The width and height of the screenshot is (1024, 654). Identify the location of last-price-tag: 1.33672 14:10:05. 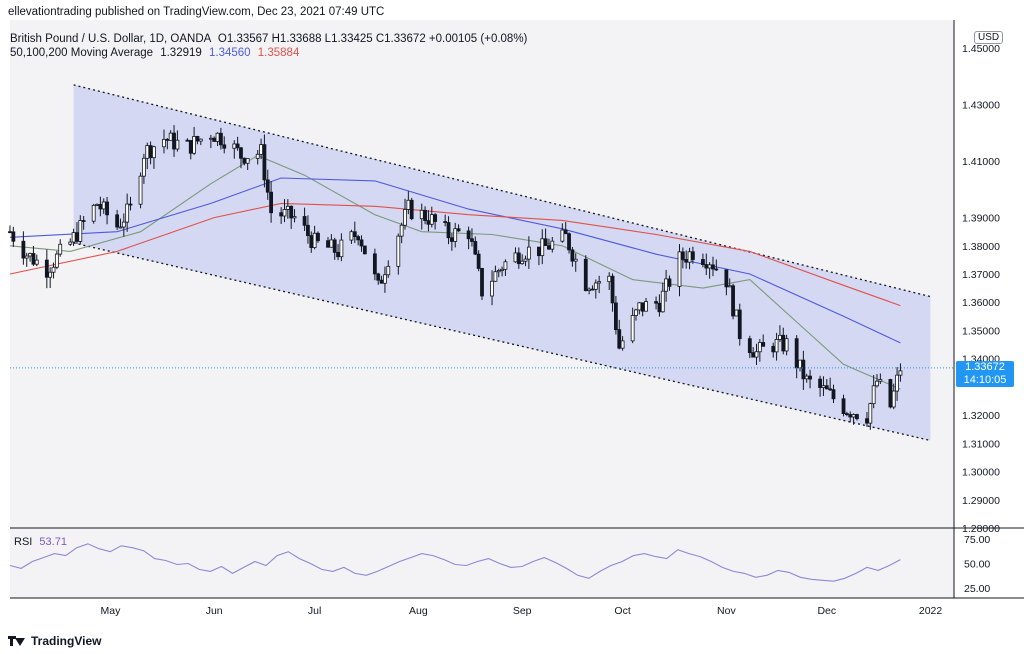
(985, 374).